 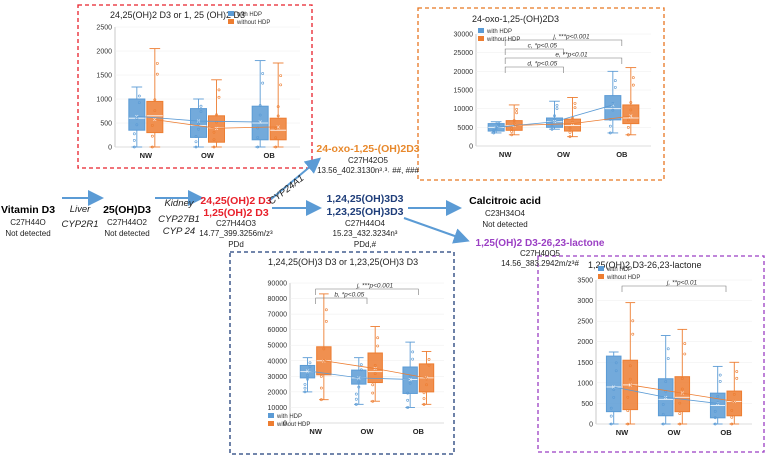 What do you see at coordinates (80, 209) in the screenshot?
I see `label-liver: Liver` at bounding box center [80, 209].